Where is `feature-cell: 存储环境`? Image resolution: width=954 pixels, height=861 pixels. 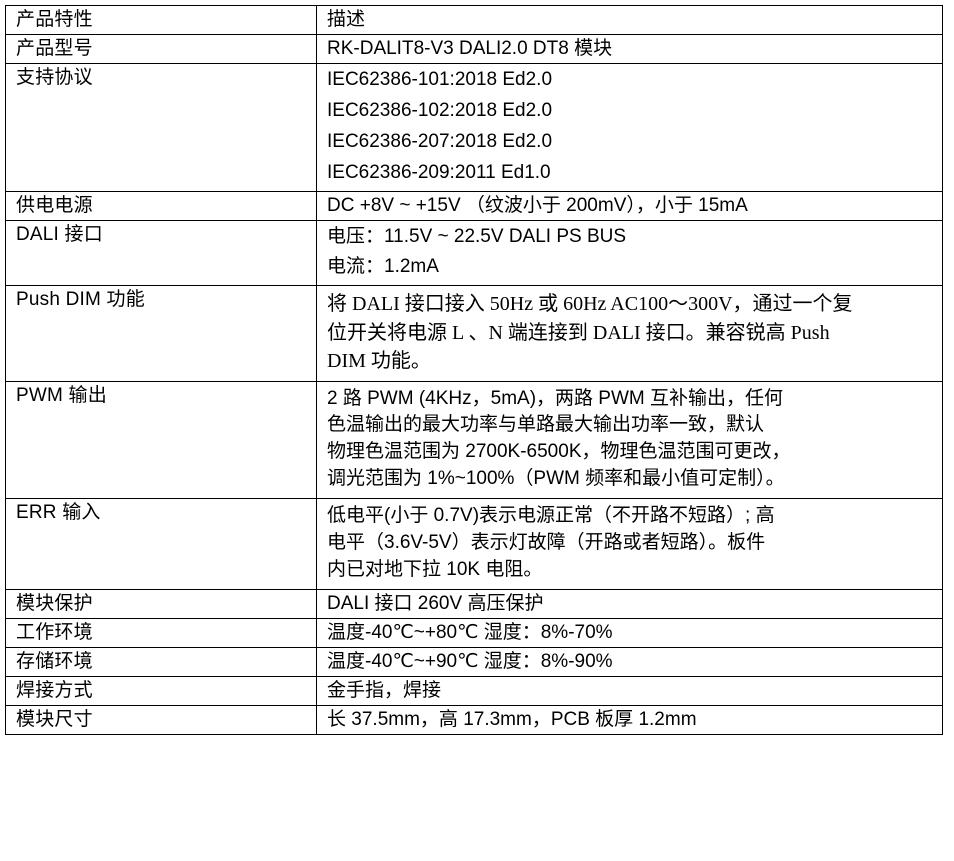
feature-cell: 存储环境 is located at coordinates (161, 662).